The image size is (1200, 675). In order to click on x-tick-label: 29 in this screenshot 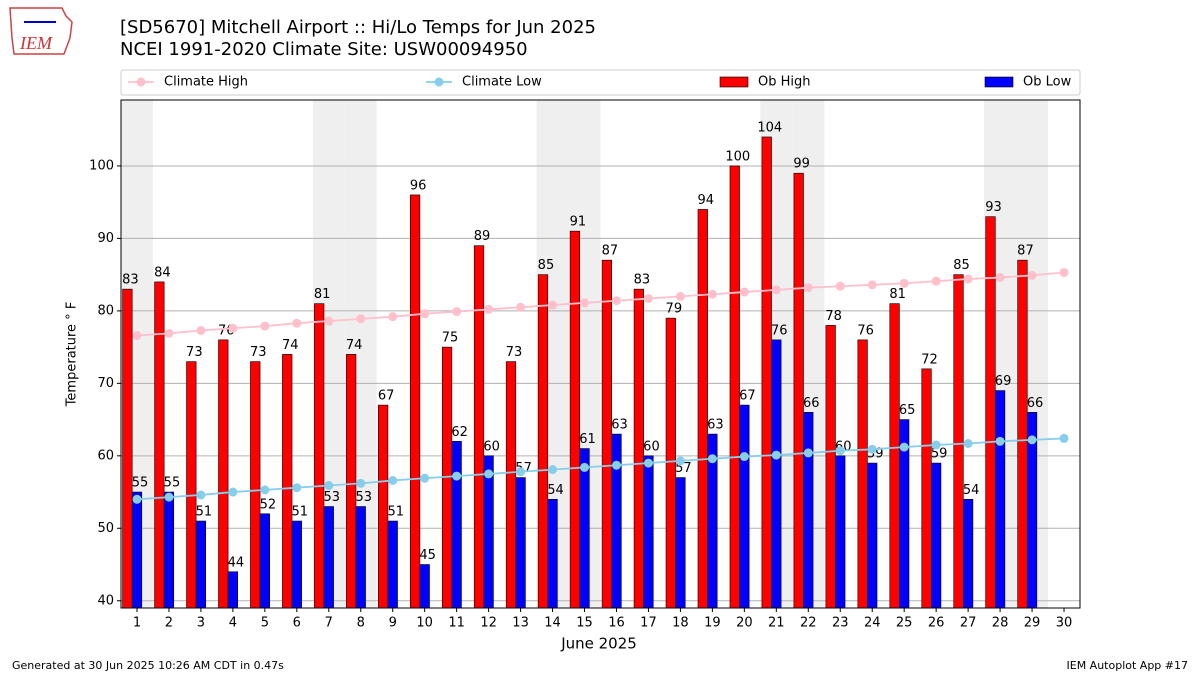, I will do `click(1032, 623)`.